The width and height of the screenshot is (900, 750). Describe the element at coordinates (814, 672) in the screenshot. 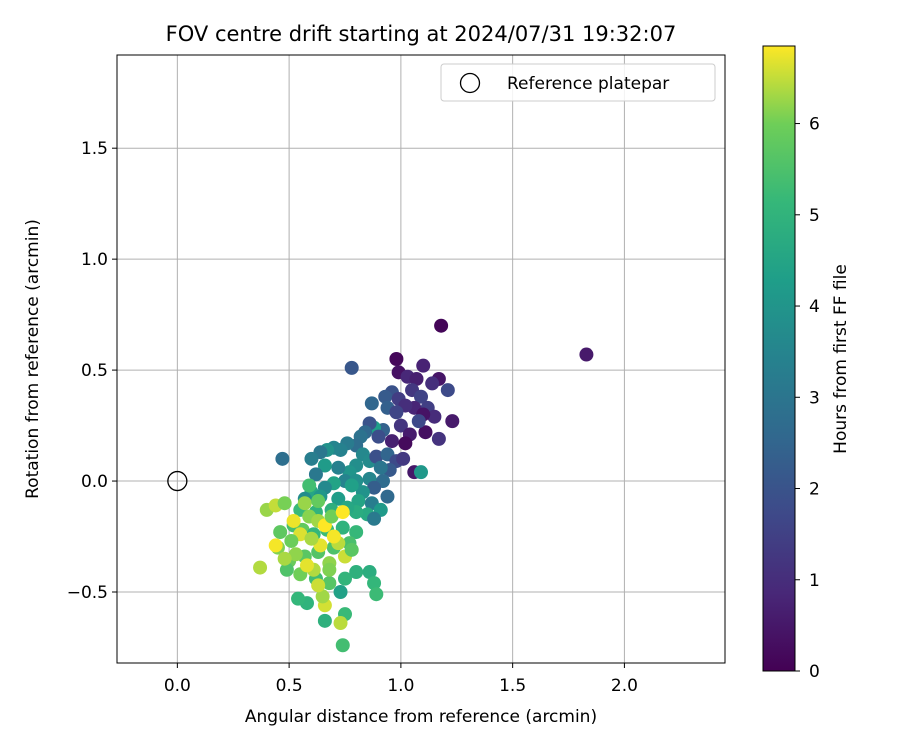

I see `colorbar-tick-label: 0` at that location.